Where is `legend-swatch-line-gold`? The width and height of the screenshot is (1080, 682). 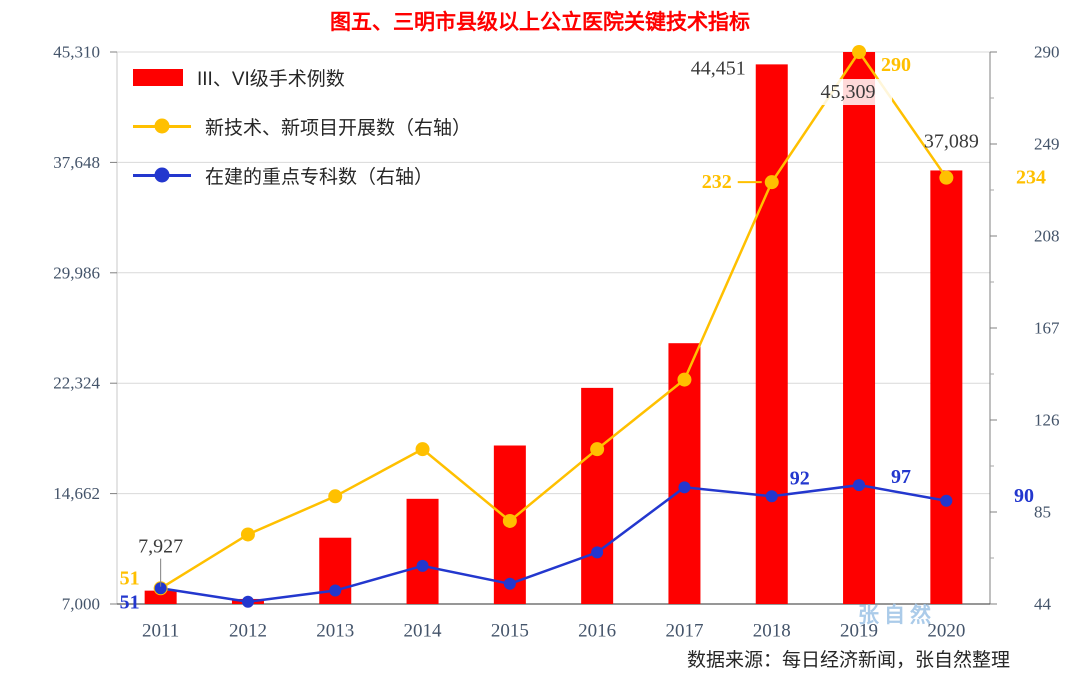
legend-swatch-line-gold is located at coordinates (162, 126).